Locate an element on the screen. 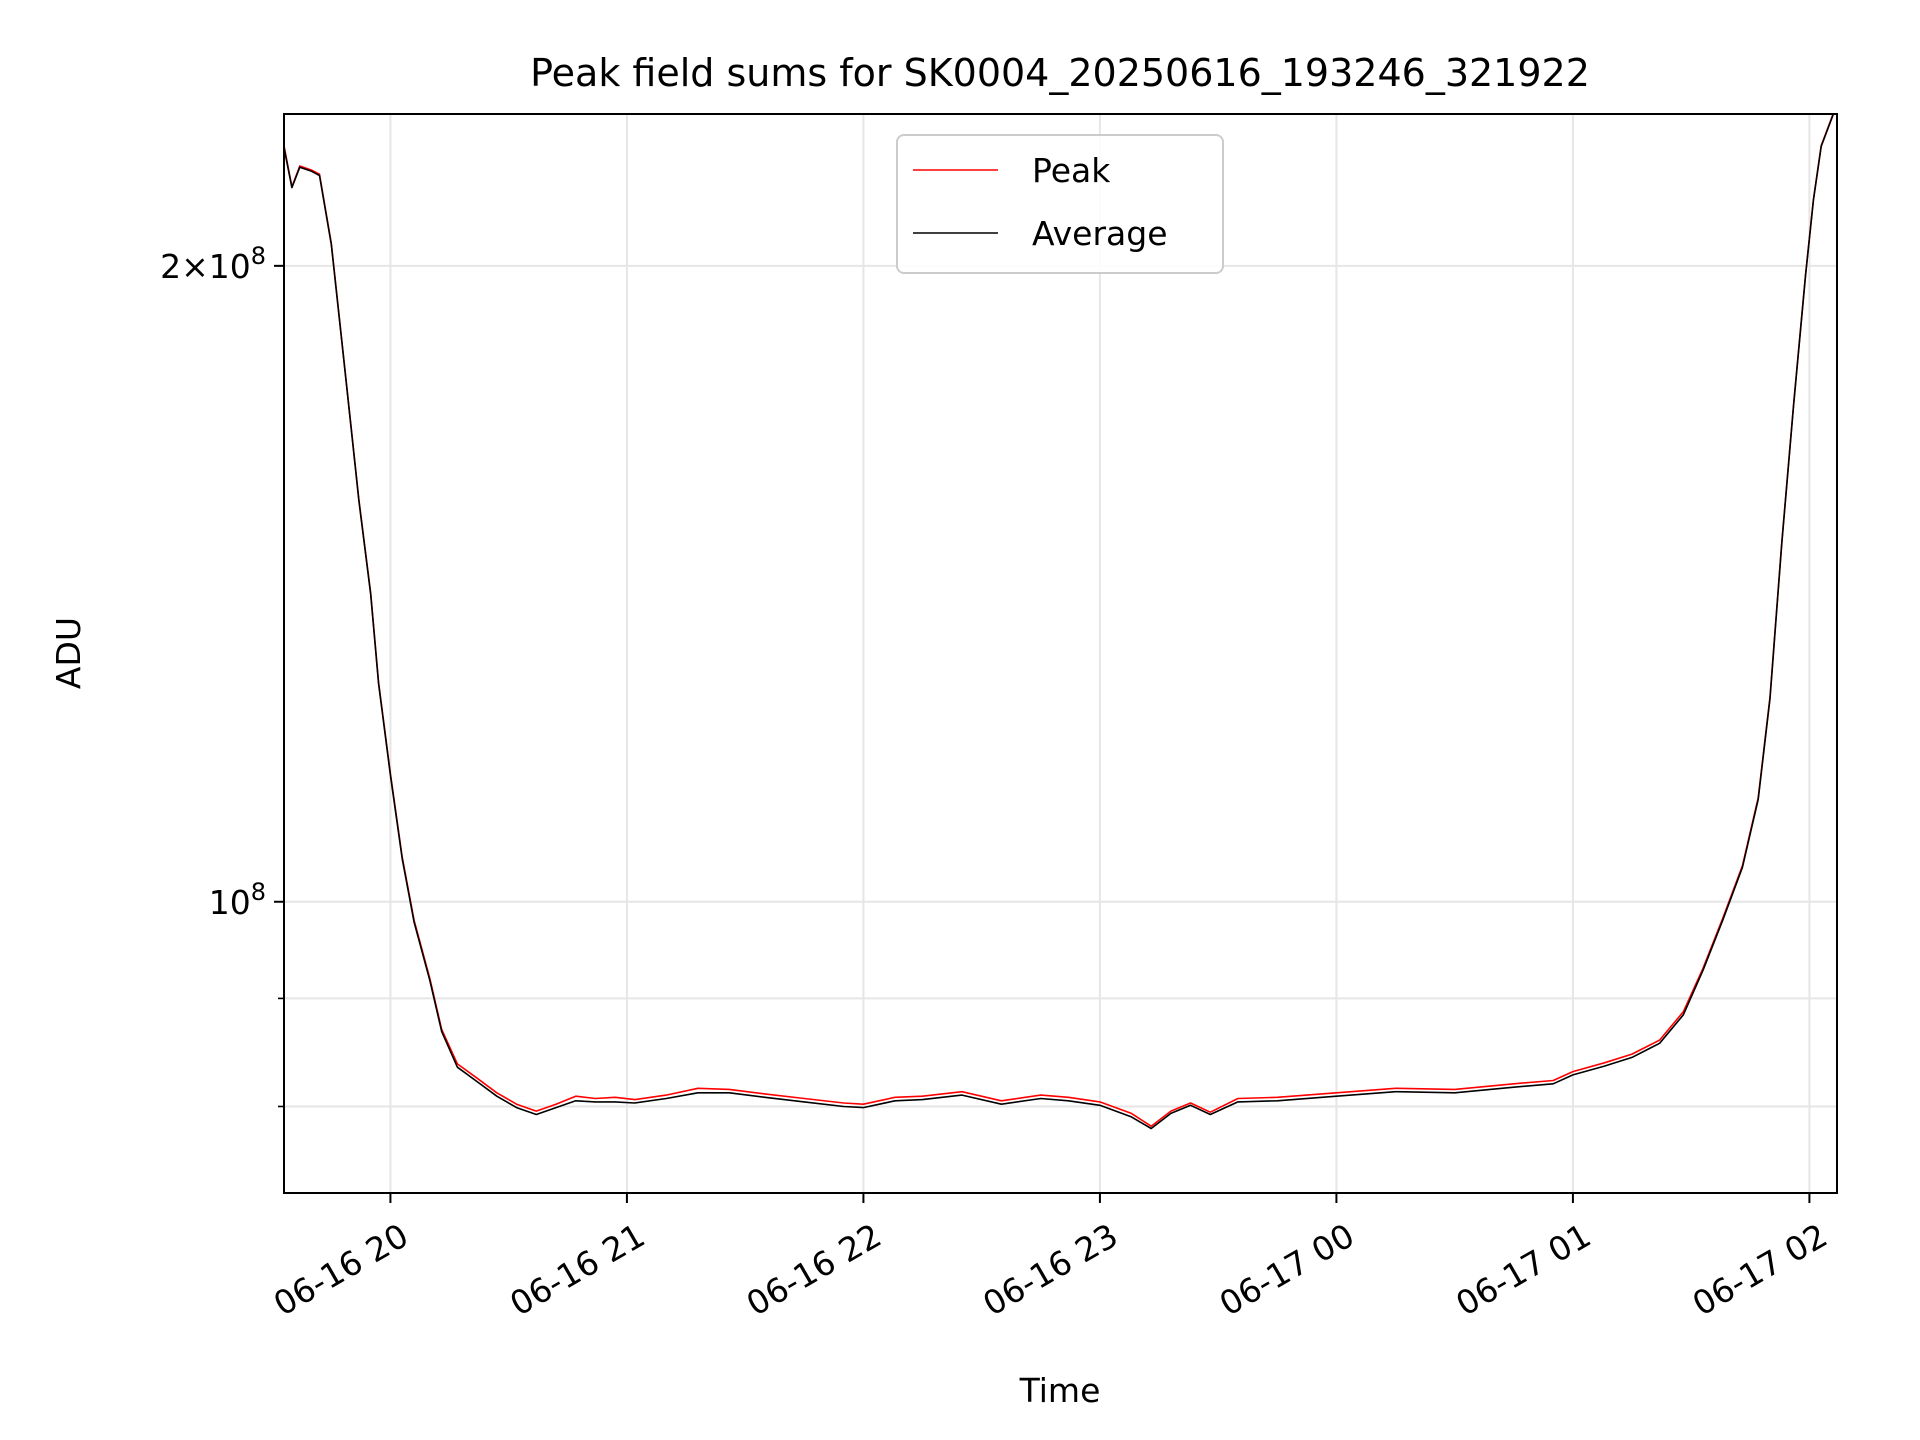 This screenshot has height=1440, width=1920. y-axis-label: ADU is located at coordinates (68, 653).